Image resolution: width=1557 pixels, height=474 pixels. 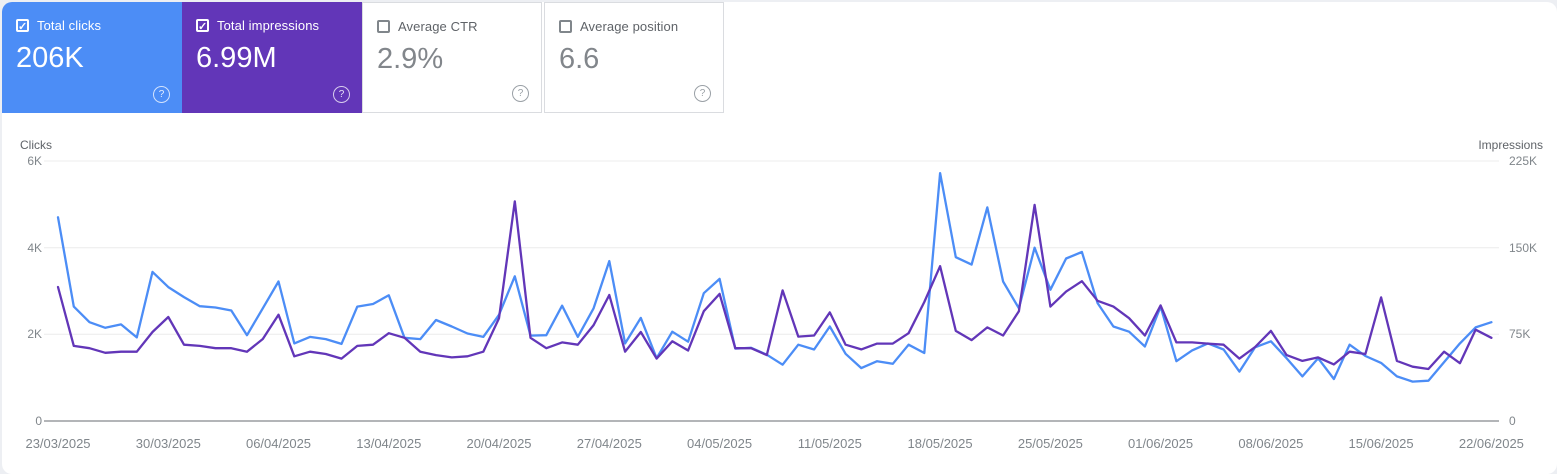 I want to click on card-value: 6.6, so click(x=579, y=59).